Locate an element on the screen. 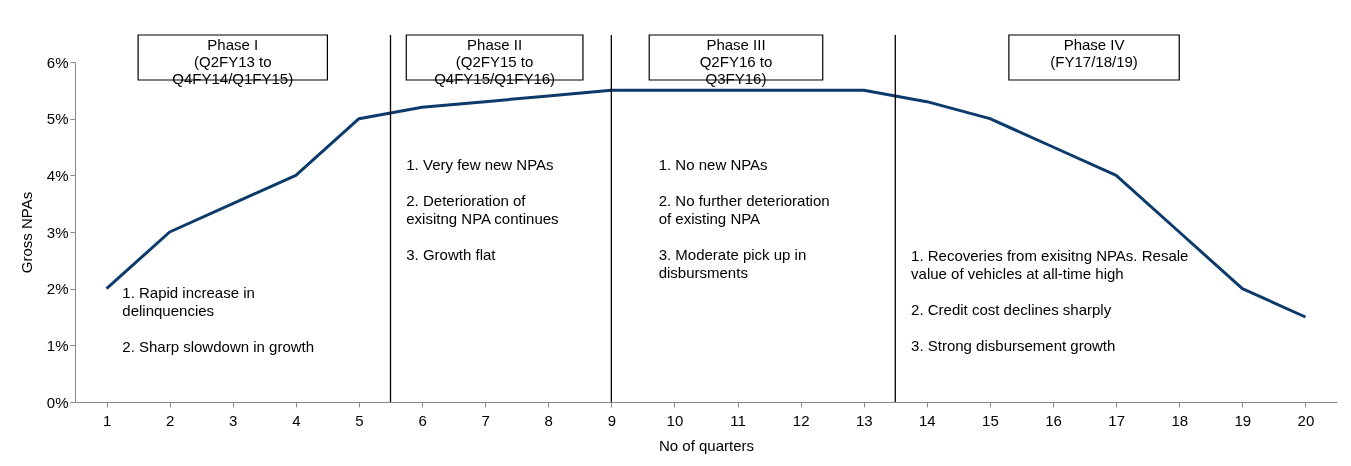 The image size is (1351, 466). x-tick-label: 9 is located at coordinates (612, 420).